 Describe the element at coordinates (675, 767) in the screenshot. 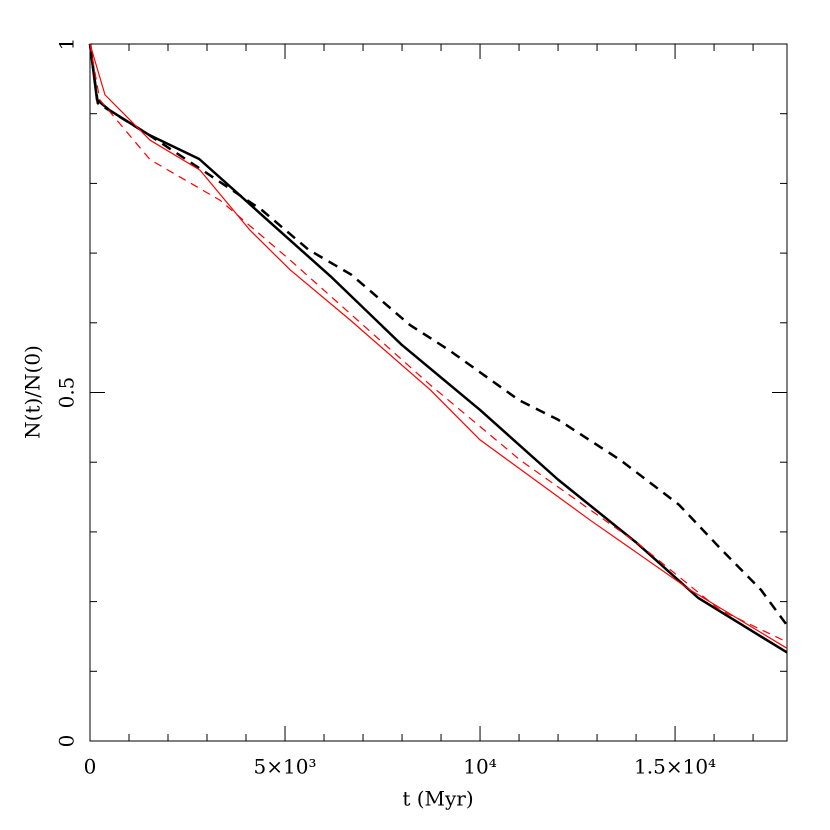

I see `x-tick-label: 1.5×10⁴` at that location.